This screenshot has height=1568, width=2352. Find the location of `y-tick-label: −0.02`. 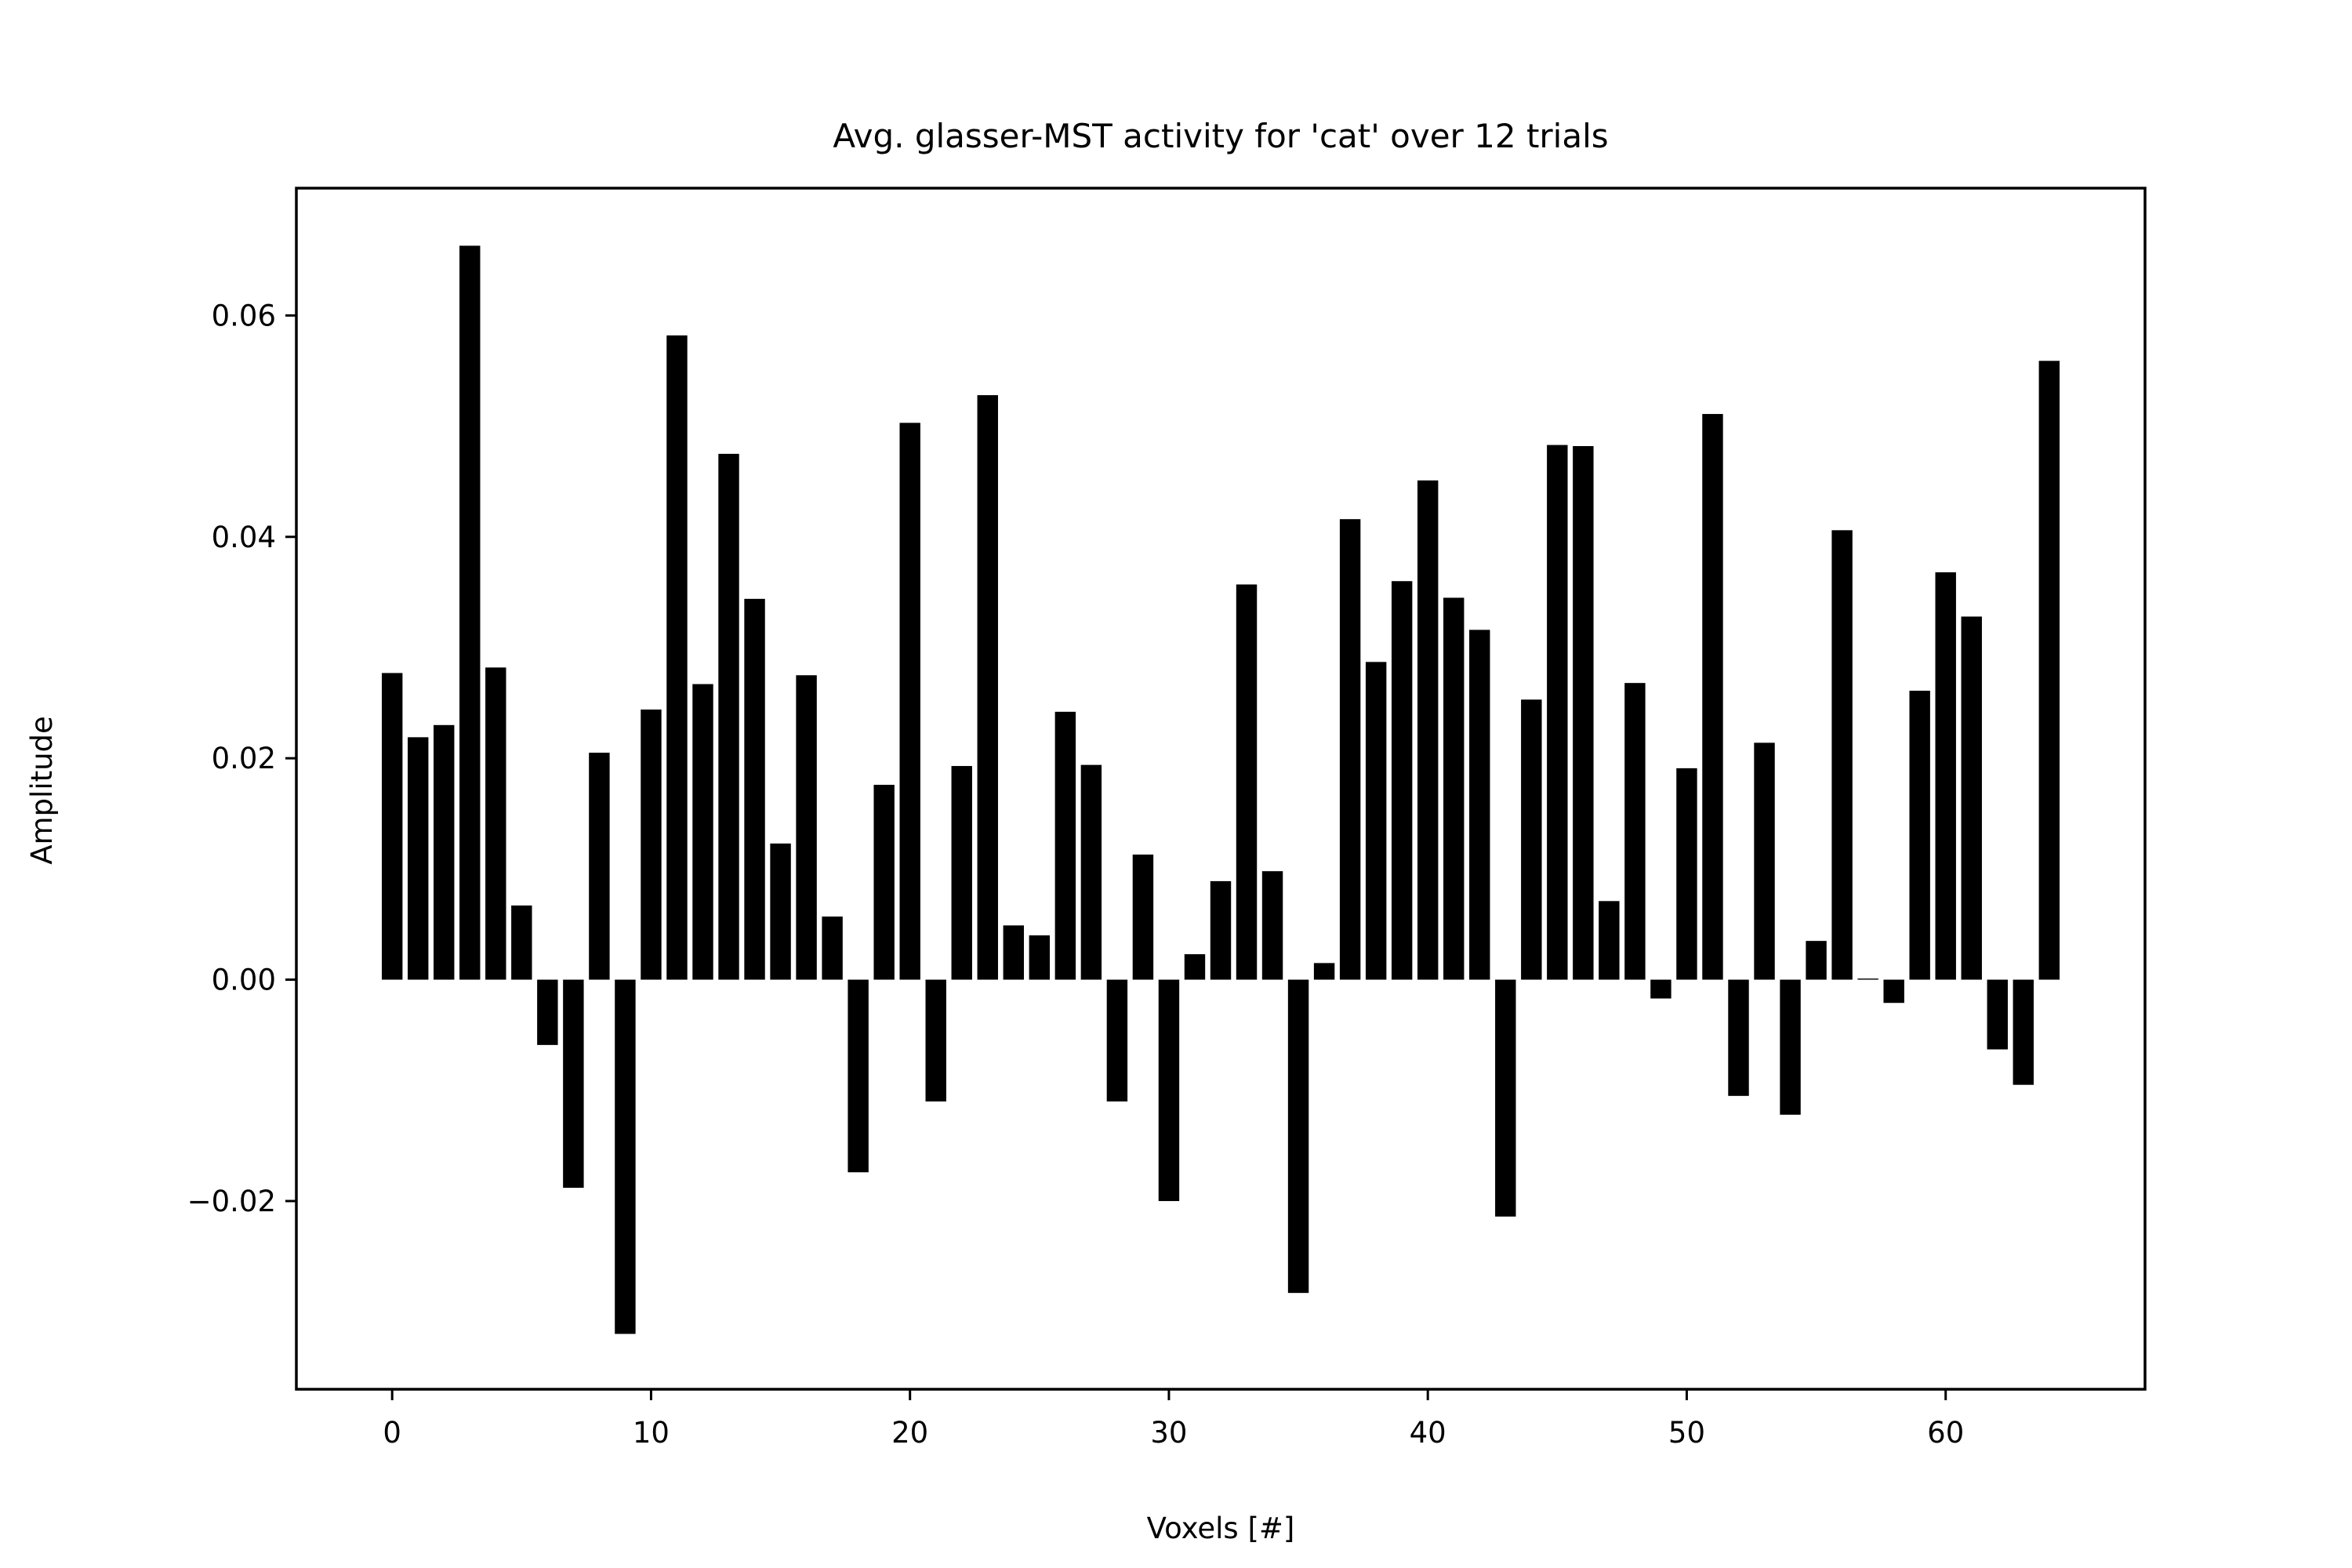

y-tick-label: −0.02 is located at coordinates (231, 1201).